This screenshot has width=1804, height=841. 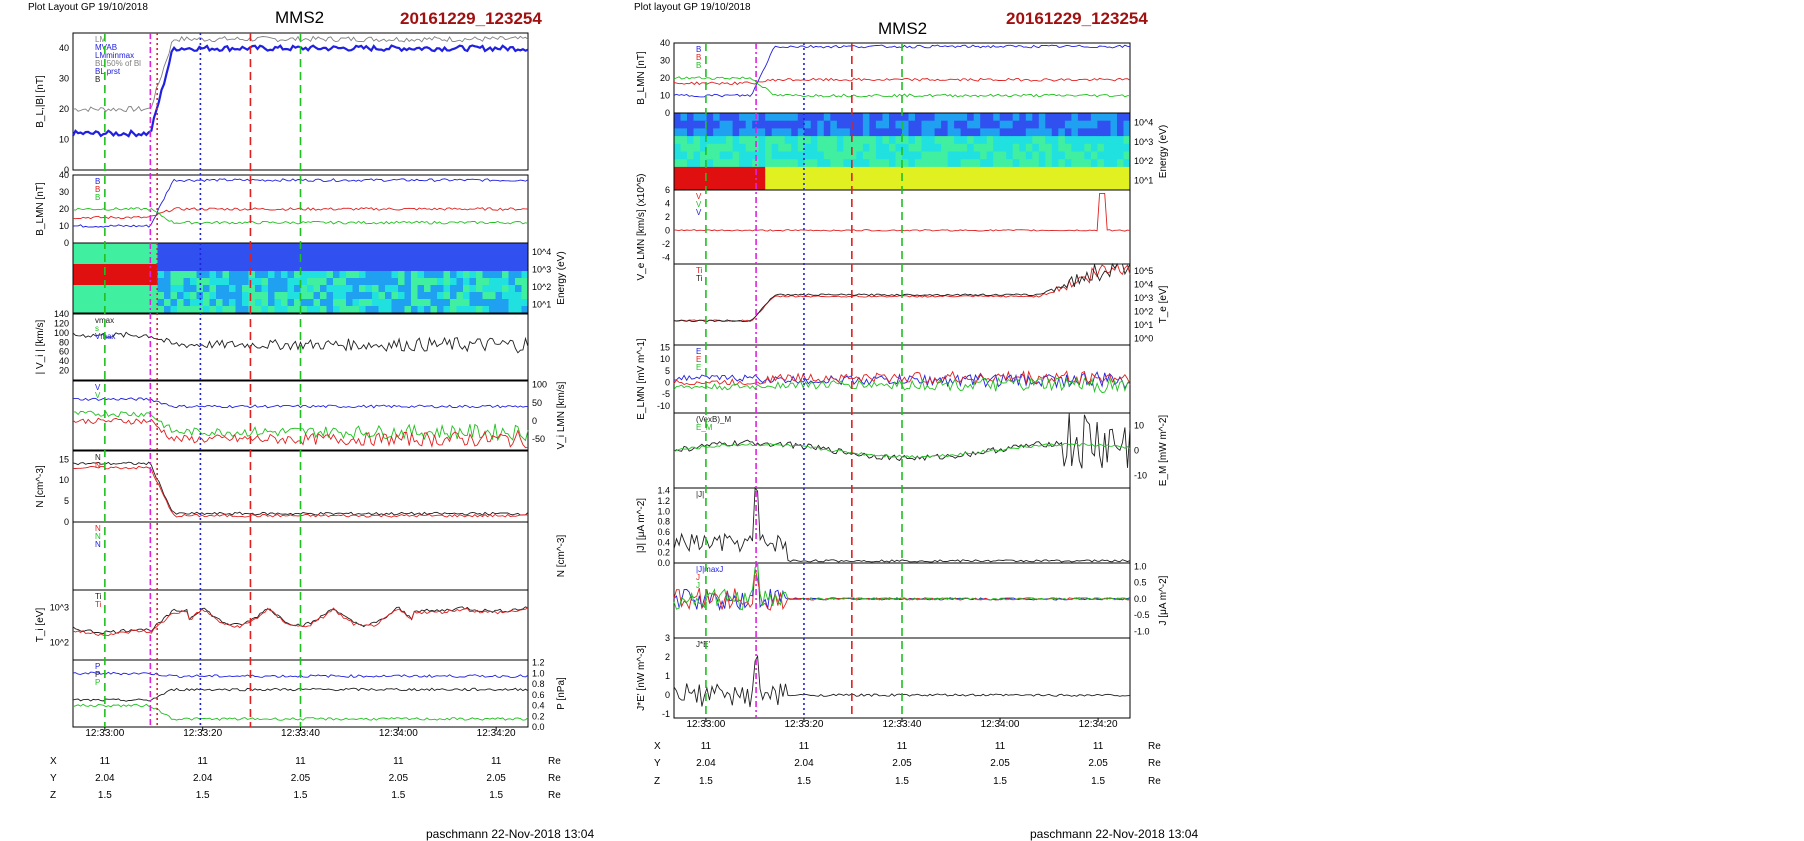 I want to click on y-tick-label: 2, so click(x=667, y=217).